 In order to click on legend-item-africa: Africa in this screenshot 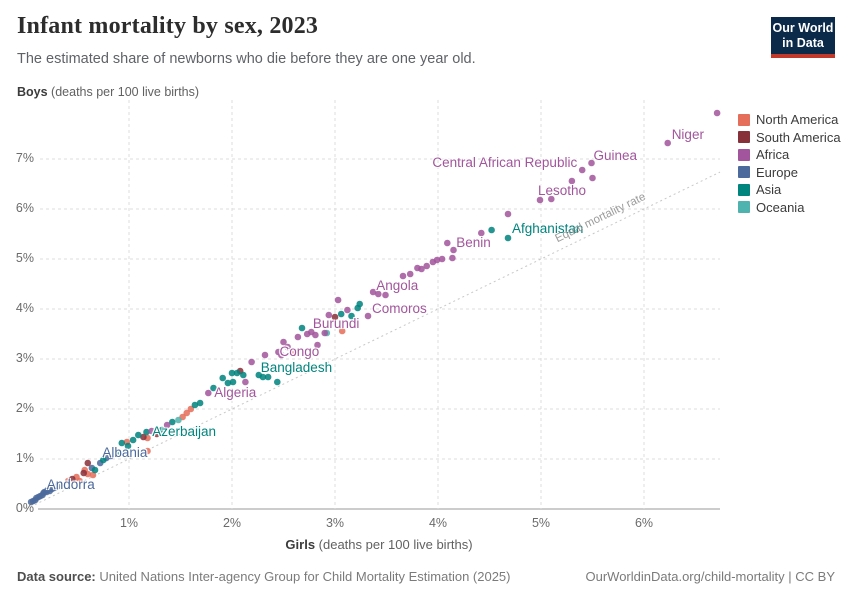, I will do `click(789, 155)`.